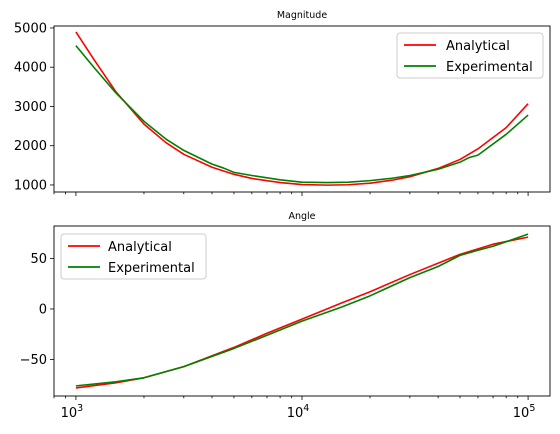 Image resolution: width=560 pixels, height=434 pixels. I want to click on magnitude-ytick-label: 4000, so click(30, 68).